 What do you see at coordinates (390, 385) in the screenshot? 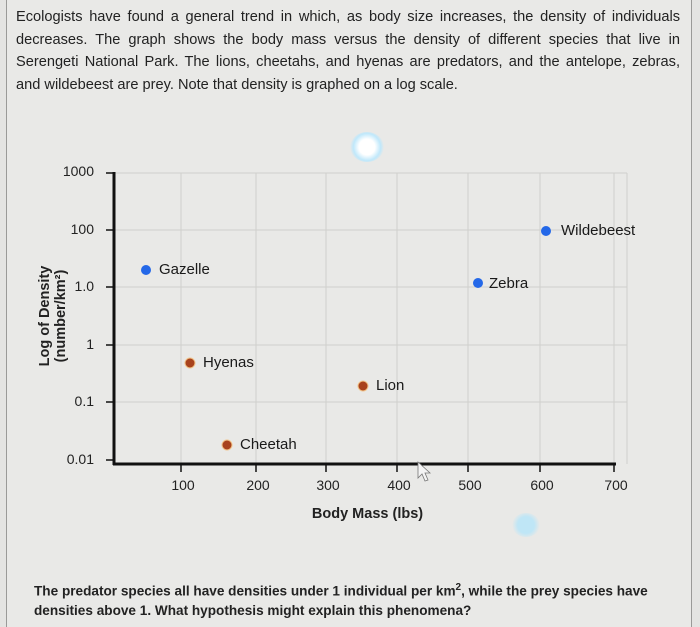
I see `point-label-lion: Lion` at bounding box center [390, 385].